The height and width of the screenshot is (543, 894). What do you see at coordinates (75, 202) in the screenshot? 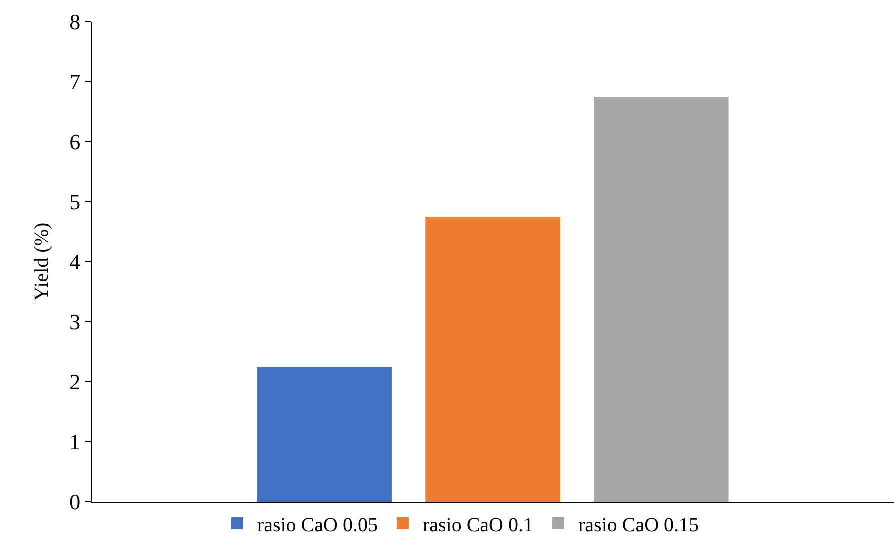
I see `y-tick-label: 5` at bounding box center [75, 202].